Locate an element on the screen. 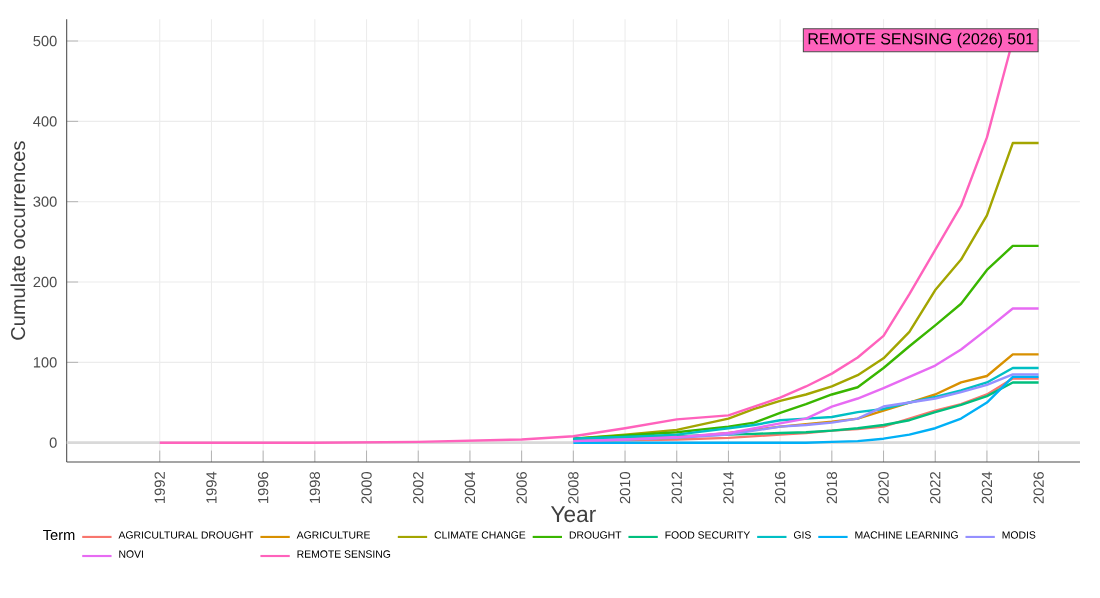  x-axis-title: Year is located at coordinates (573, 514).